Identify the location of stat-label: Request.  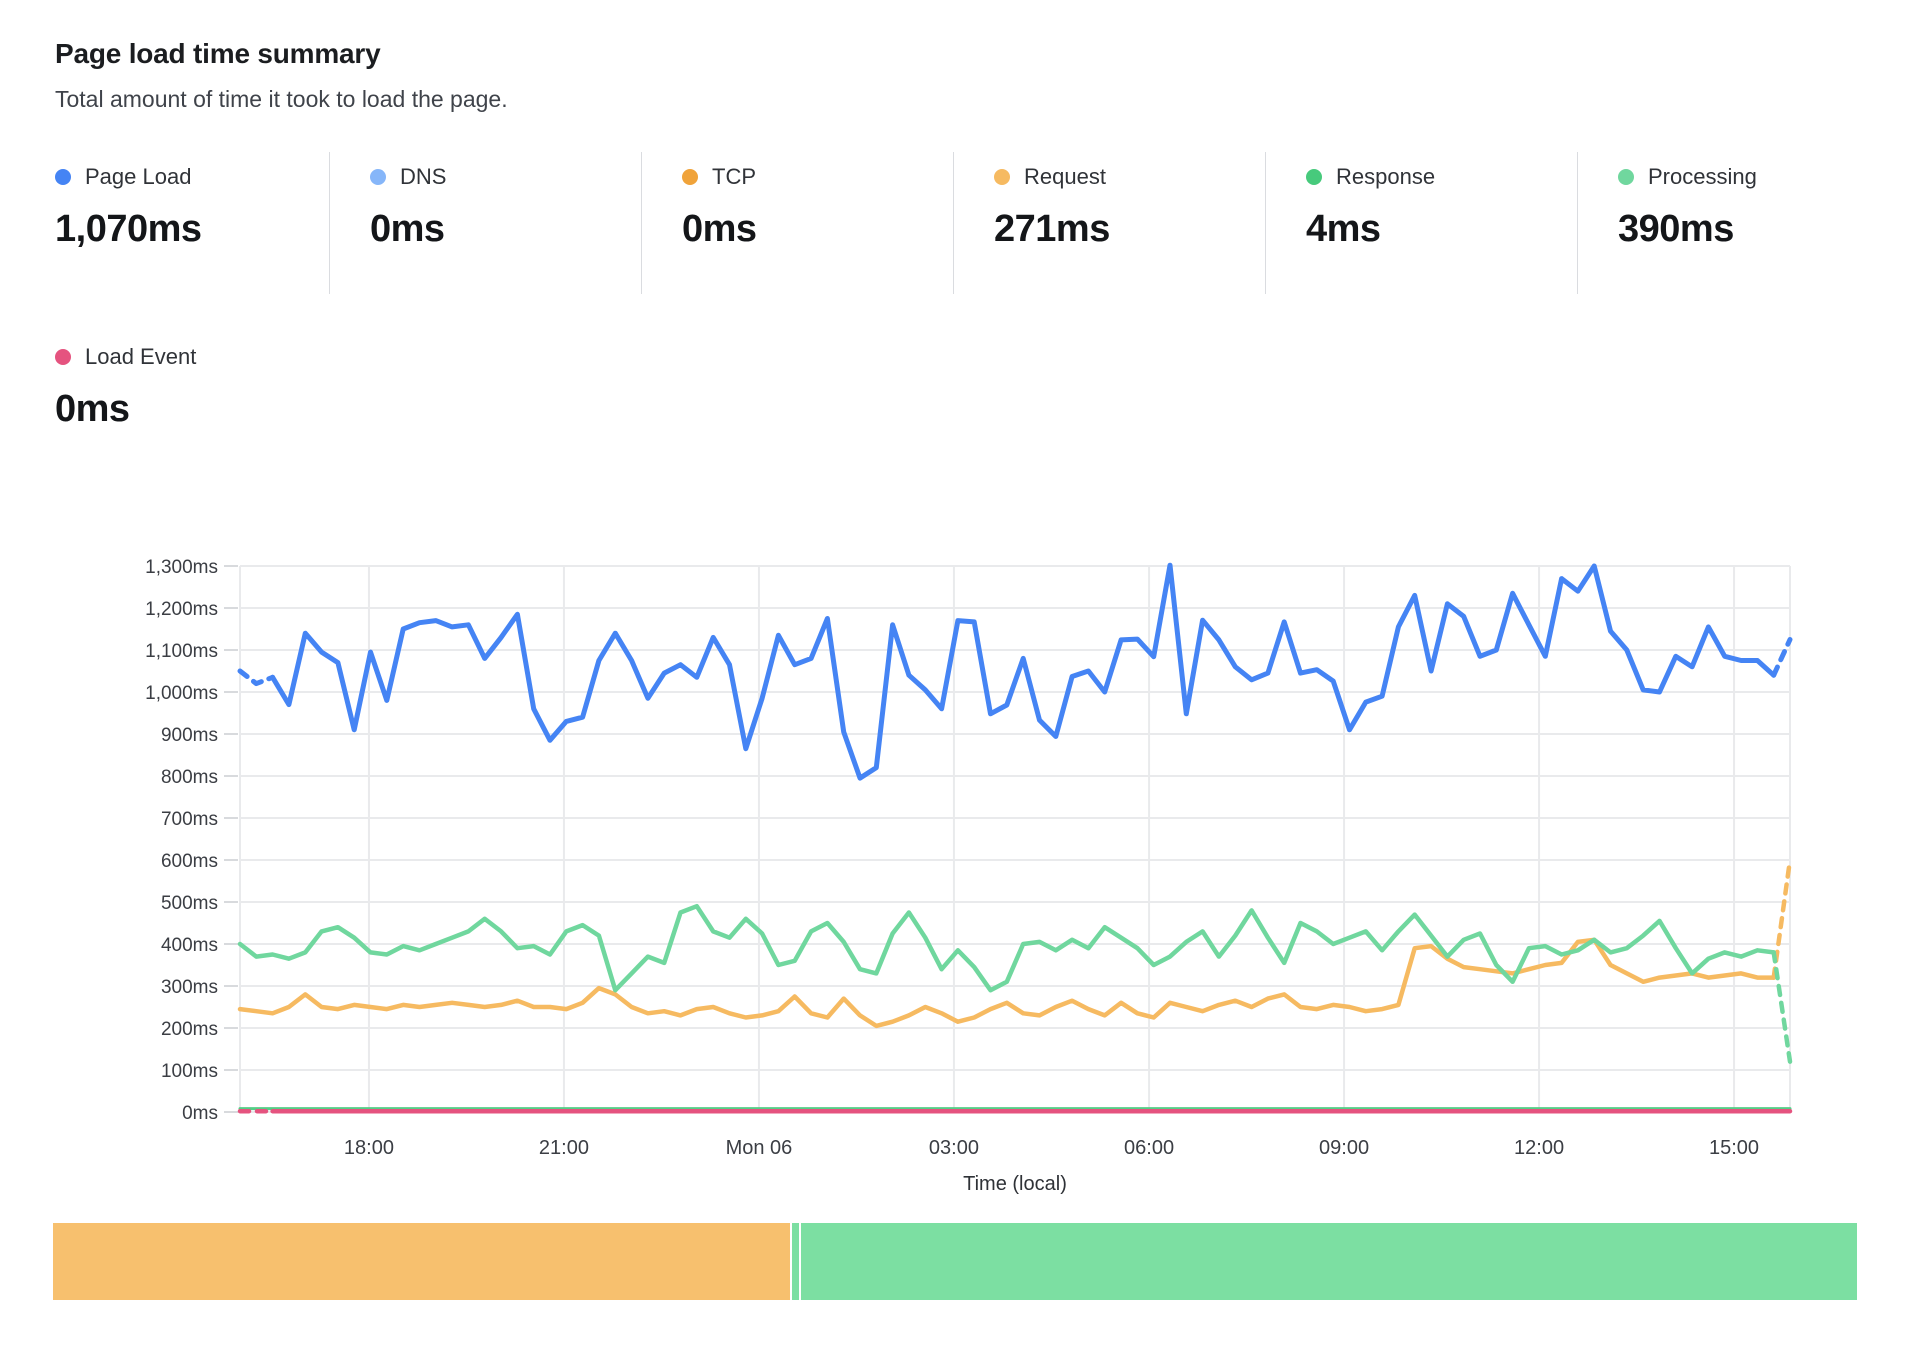
(1065, 176).